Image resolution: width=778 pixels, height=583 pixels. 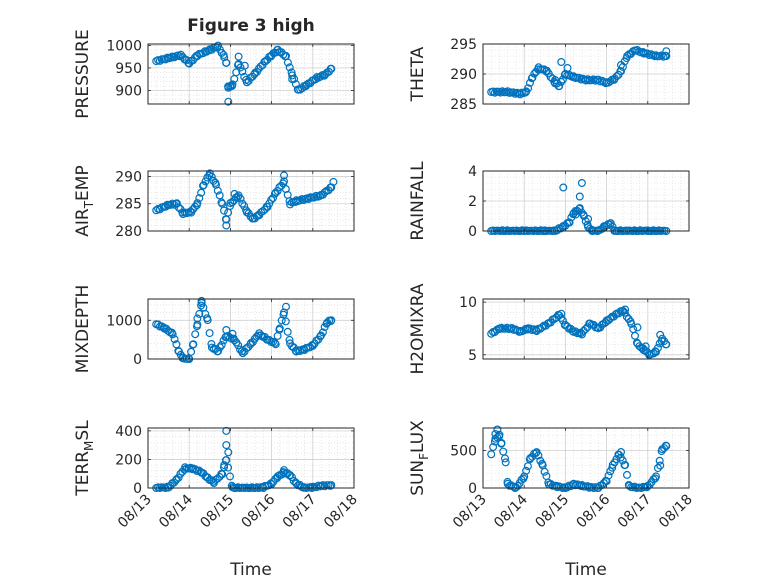 I want to click on y-tick-label: 200, so click(x=128, y=460).